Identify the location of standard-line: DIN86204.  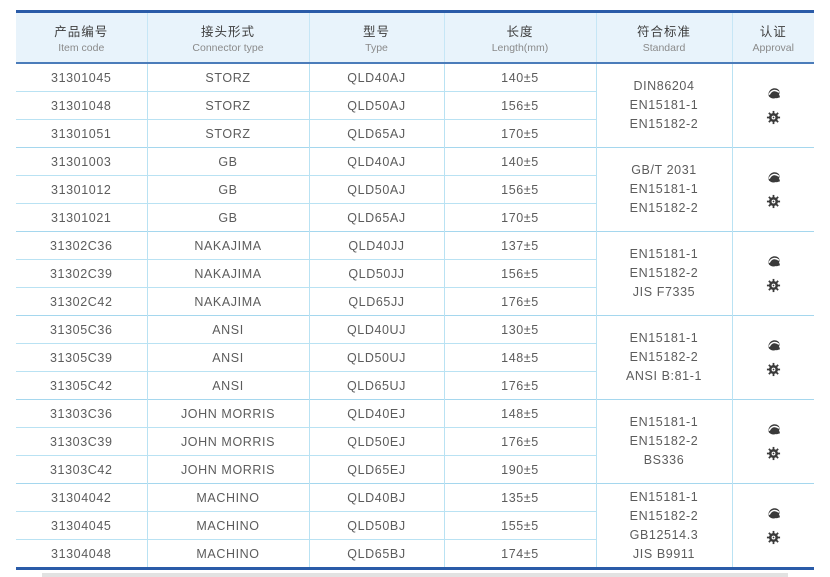
(664, 86).